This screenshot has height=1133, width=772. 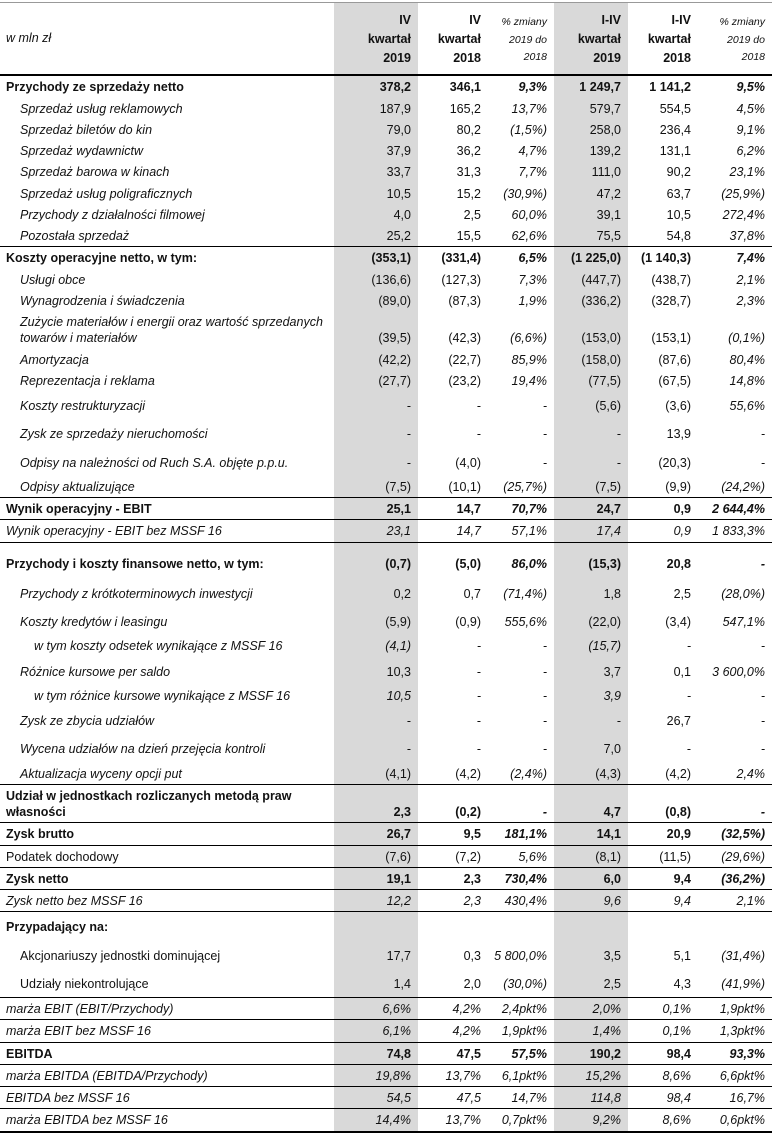 I want to click on cell-value: (15,3), so click(x=591, y=560).